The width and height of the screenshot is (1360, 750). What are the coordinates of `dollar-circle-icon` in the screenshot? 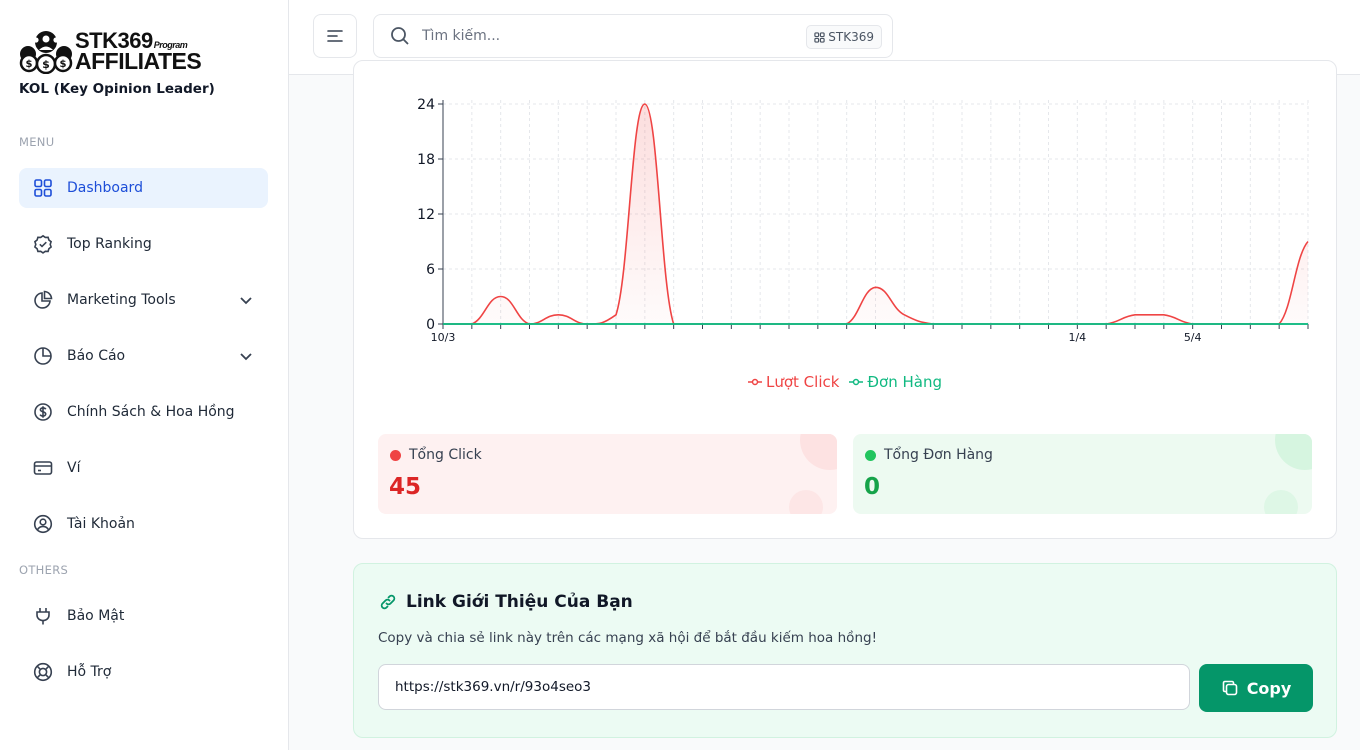 It's located at (43, 412).